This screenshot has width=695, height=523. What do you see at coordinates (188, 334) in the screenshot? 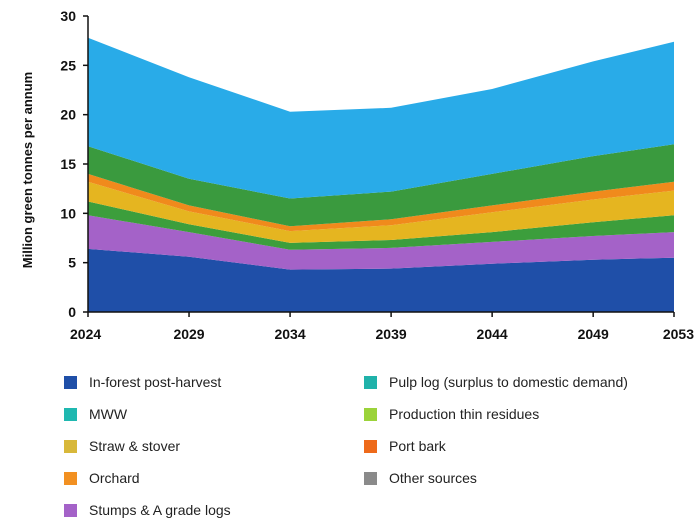
I see `x-tick-label: 2029` at bounding box center [188, 334].